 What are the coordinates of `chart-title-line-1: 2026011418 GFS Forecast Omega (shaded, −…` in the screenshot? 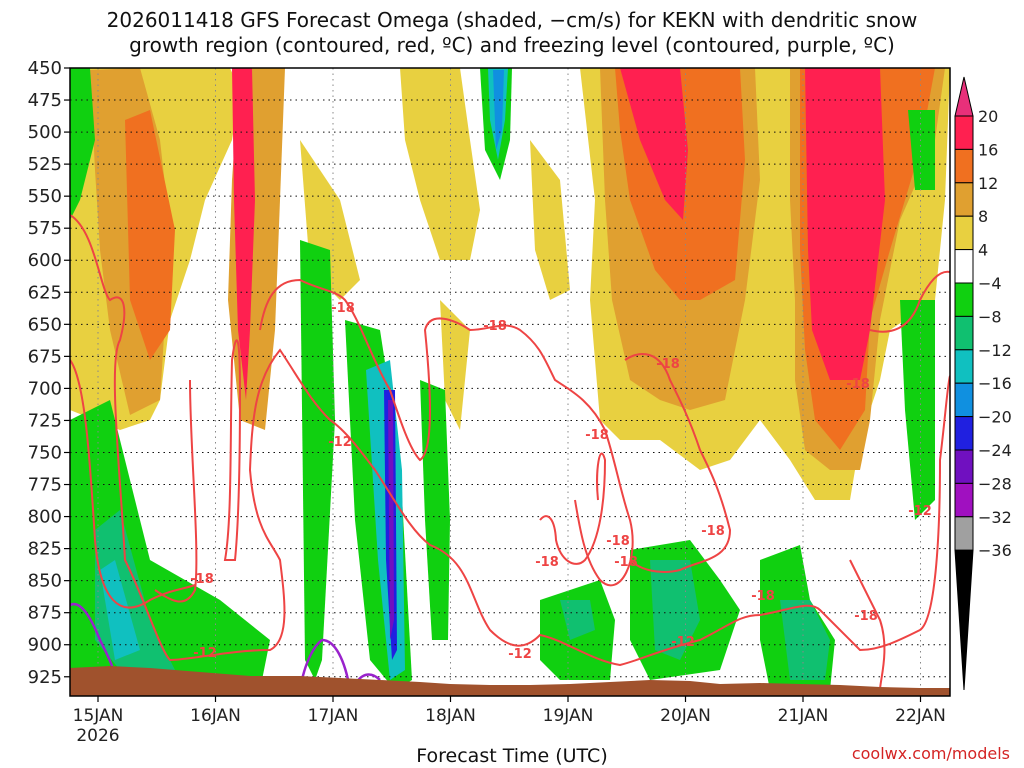 It's located at (512, 20).